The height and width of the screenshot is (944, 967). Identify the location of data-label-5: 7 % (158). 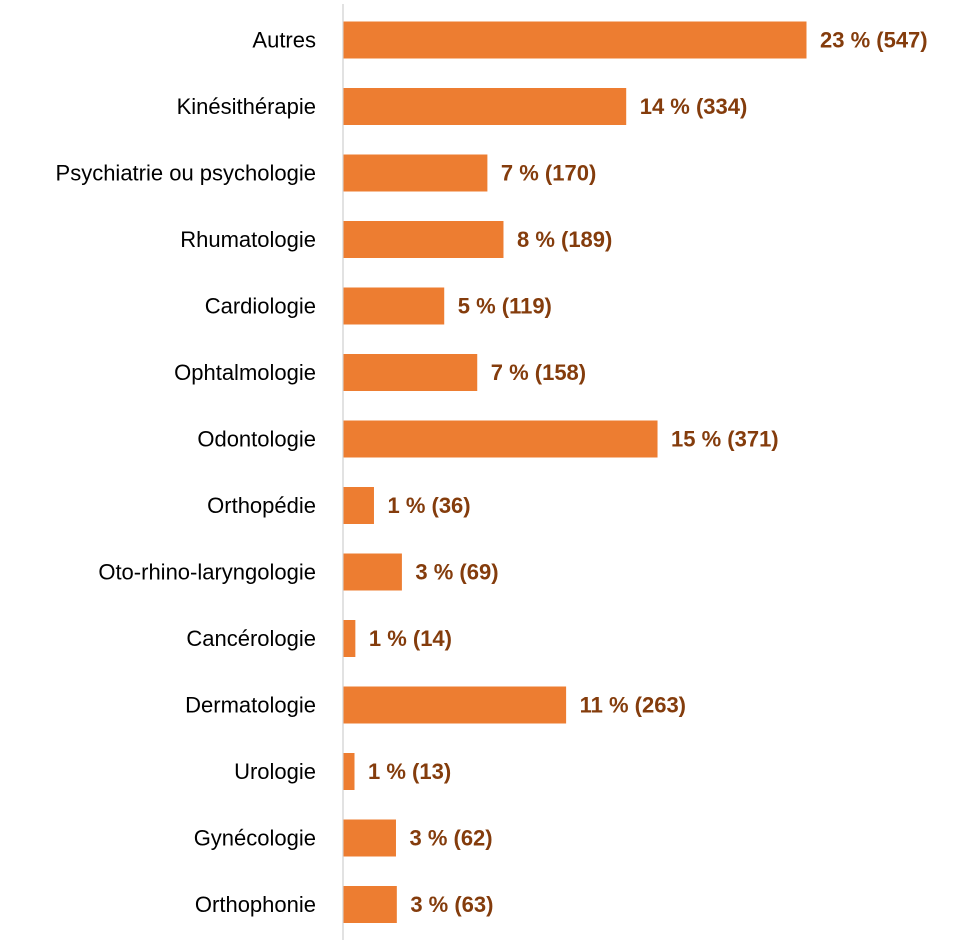
(538, 372).